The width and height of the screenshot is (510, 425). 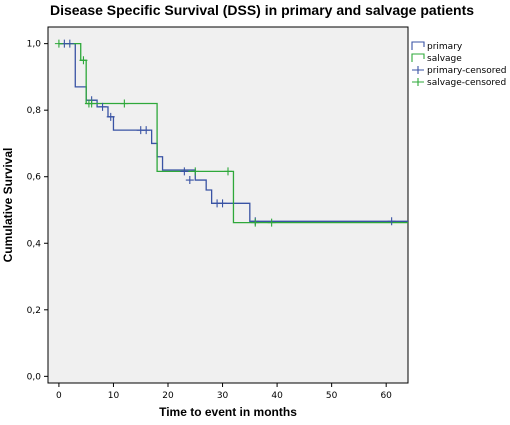 What do you see at coordinates (466, 83) in the screenshot?
I see `salvage-censored-legend-label: salvage-censored` at bounding box center [466, 83].